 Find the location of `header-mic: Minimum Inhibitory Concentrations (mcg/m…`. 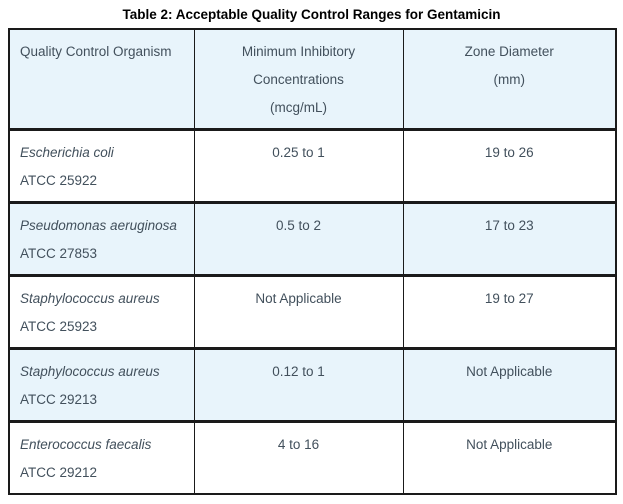

header-mic: Minimum Inhibitory Concentrations (mcg/m… is located at coordinates (298, 79).